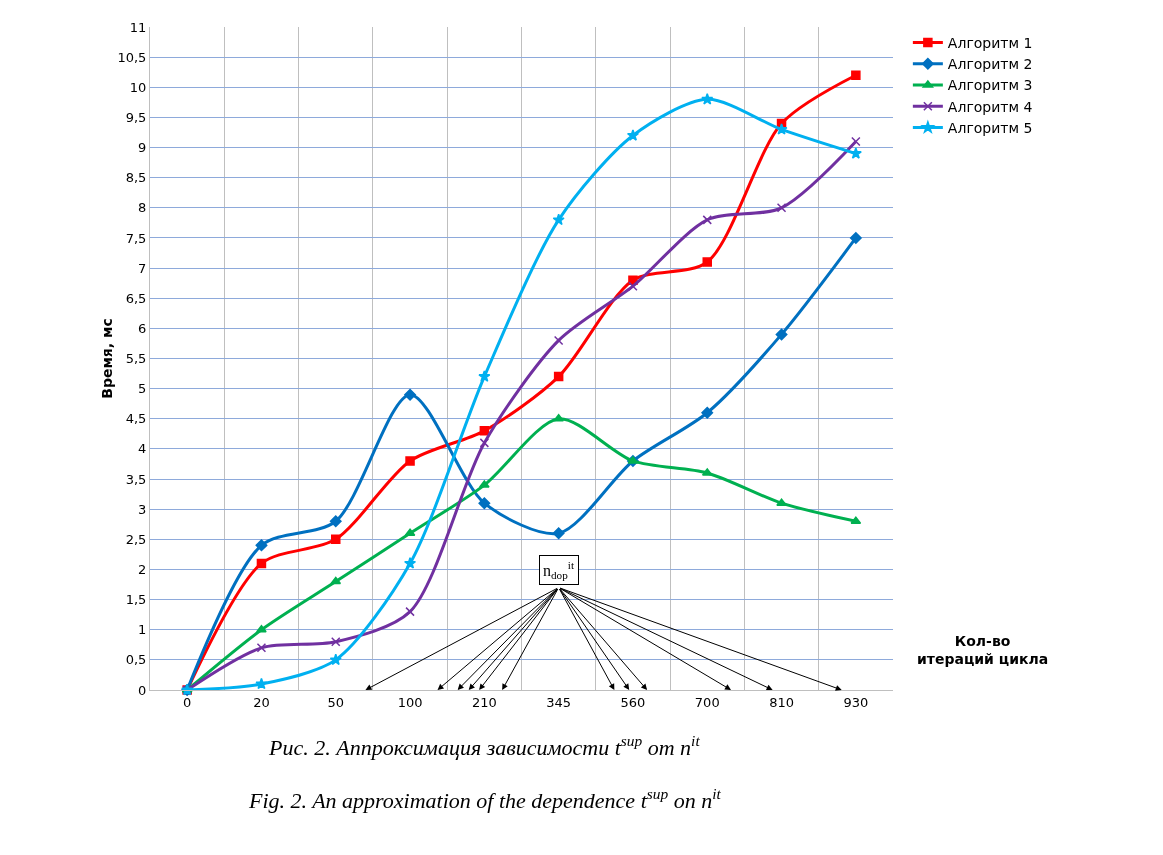  What do you see at coordinates (138, 87) in the screenshot?
I see `y-tick-label: 10` at bounding box center [138, 87].